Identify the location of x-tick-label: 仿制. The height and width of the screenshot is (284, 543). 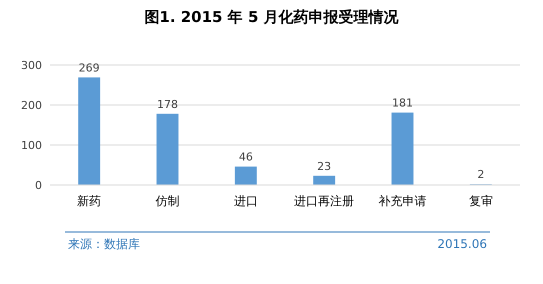
(167, 201).